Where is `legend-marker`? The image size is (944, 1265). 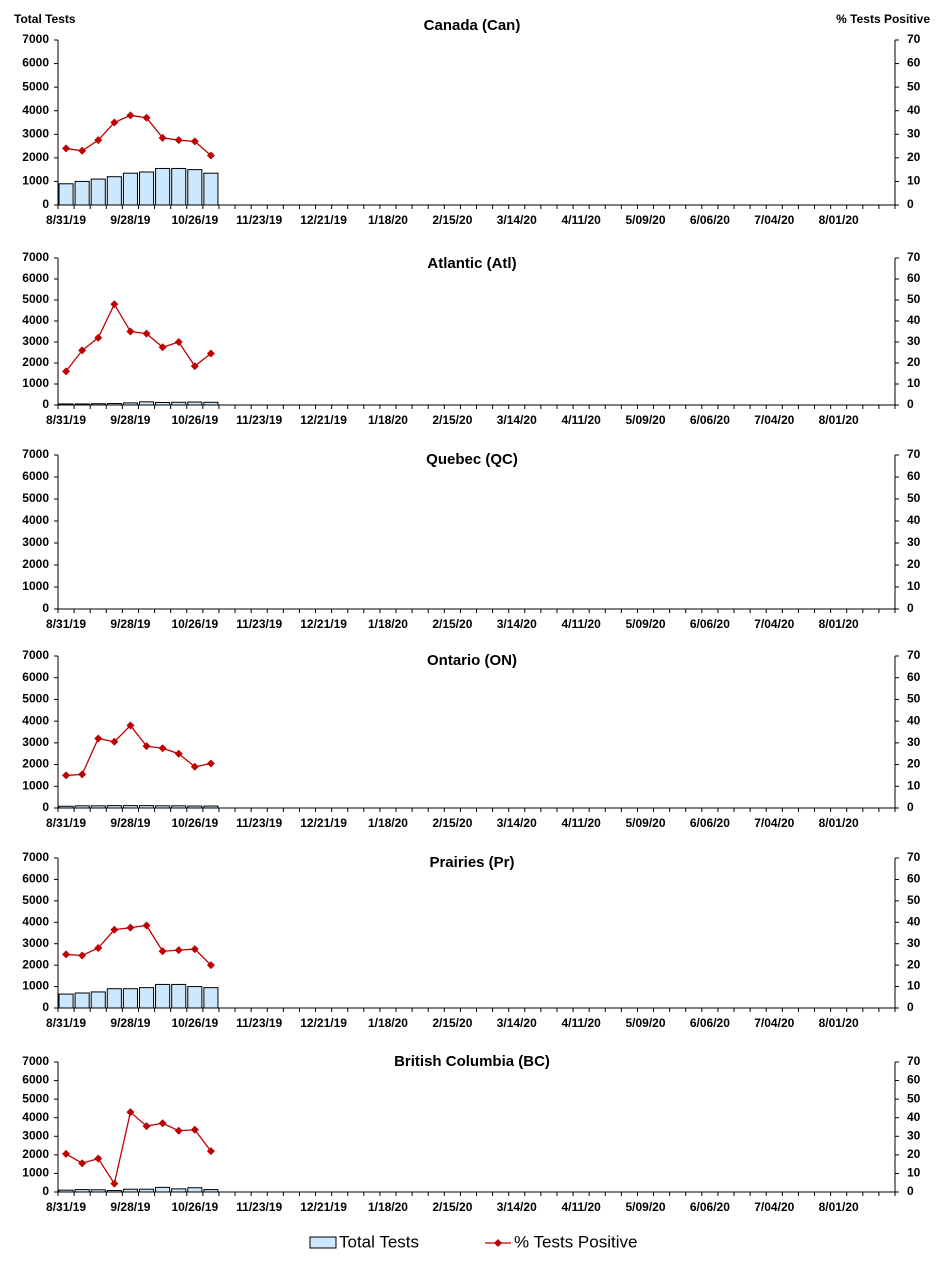
legend-marker is located at coordinates (498, 1243).